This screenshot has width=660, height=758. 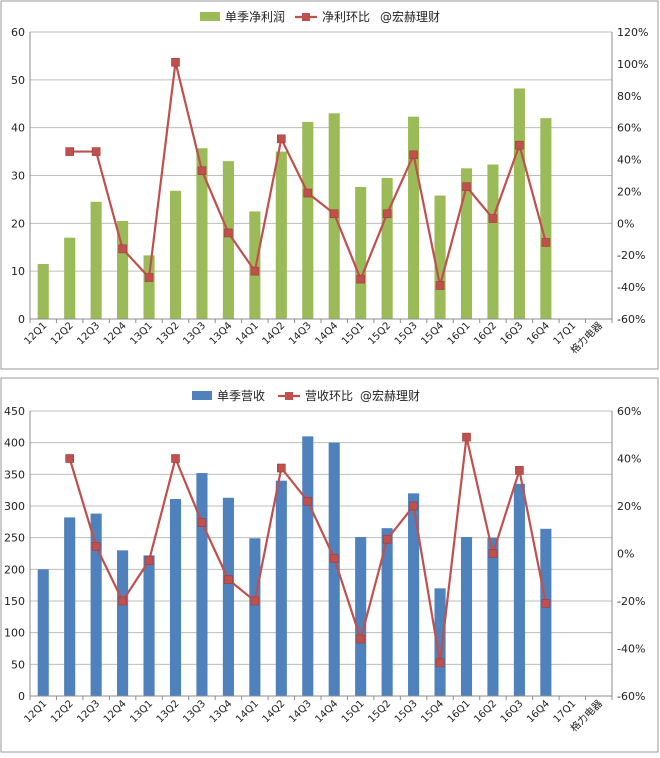 What do you see at coordinates (629, 96) in the screenshot?
I see `y2-tick-label: 80%` at bounding box center [629, 96].